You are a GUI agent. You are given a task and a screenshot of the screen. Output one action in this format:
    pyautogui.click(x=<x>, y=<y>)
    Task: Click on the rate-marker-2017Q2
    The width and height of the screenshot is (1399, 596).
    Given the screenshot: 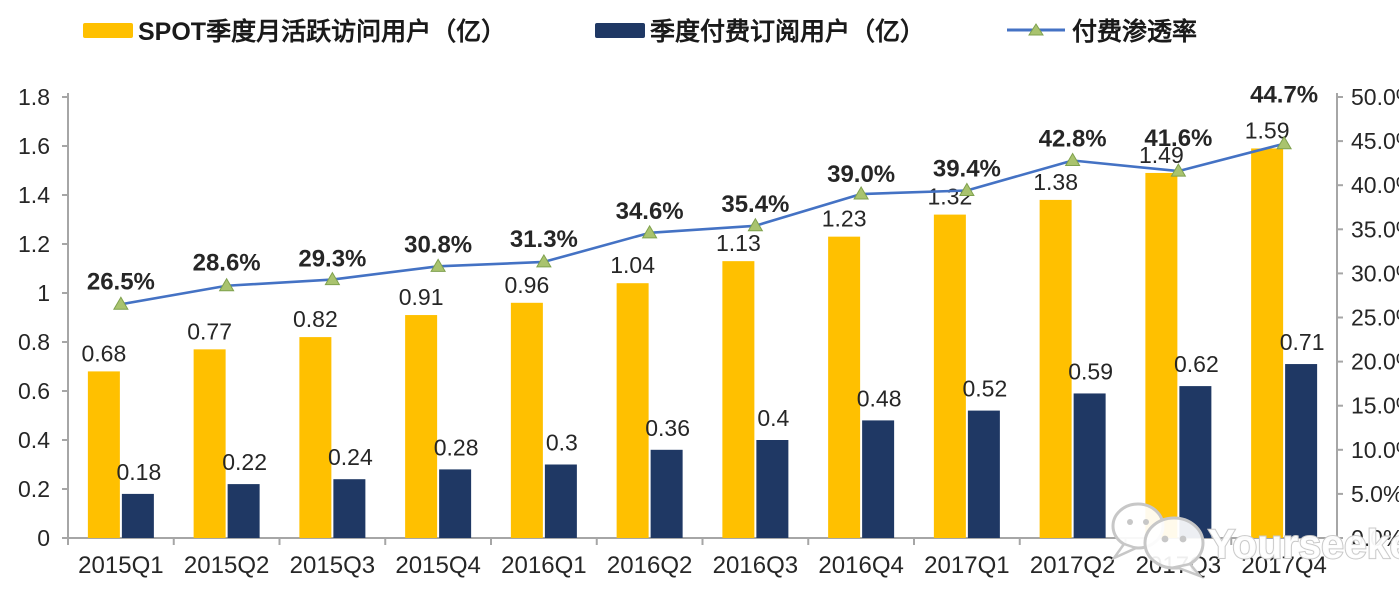 What is the action you would take?
    pyautogui.click(x=1072, y=159)
    